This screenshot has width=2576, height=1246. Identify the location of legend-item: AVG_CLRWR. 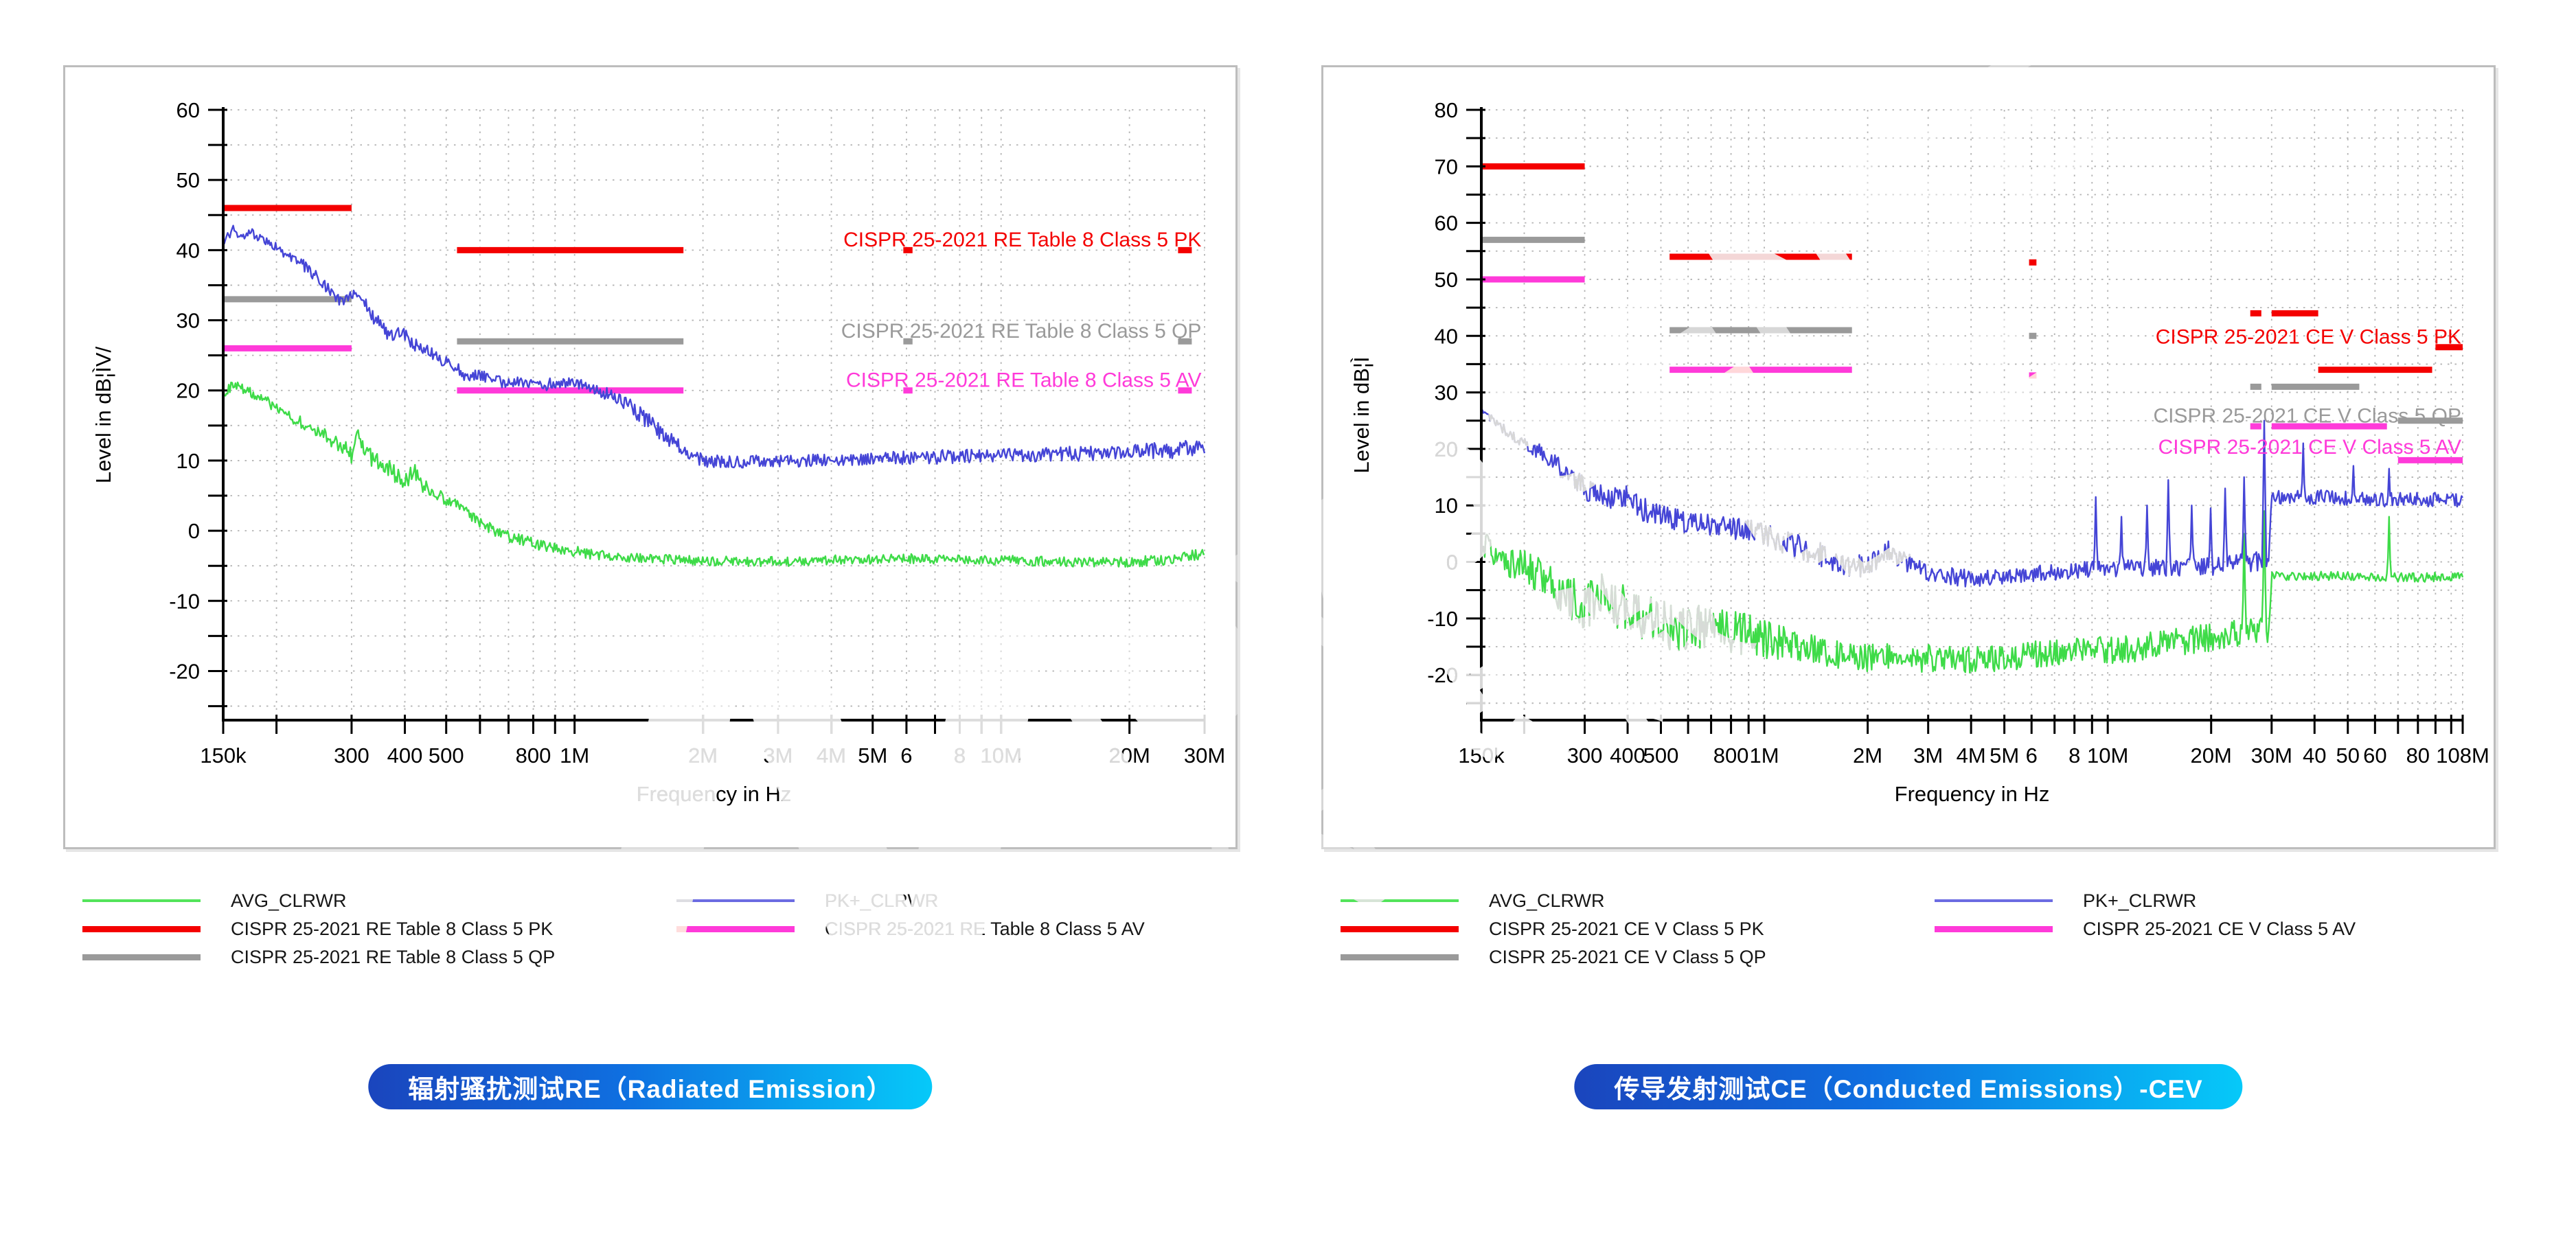
(318, 900).